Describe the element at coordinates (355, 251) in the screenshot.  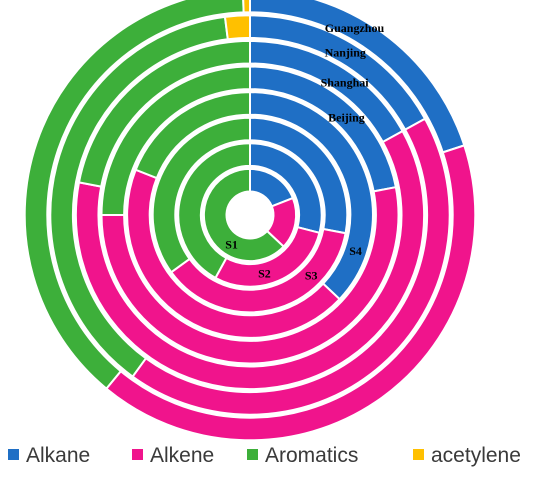
I see `ring-label-s4: S4` at that location.